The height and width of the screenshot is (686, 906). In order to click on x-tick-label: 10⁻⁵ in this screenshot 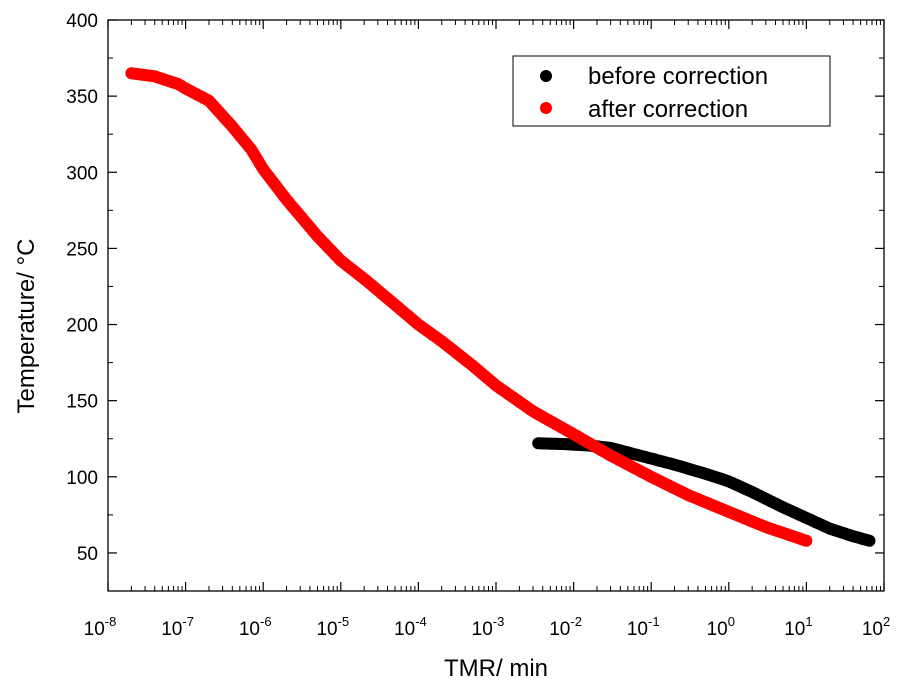, I will do `click(332, 627)`.